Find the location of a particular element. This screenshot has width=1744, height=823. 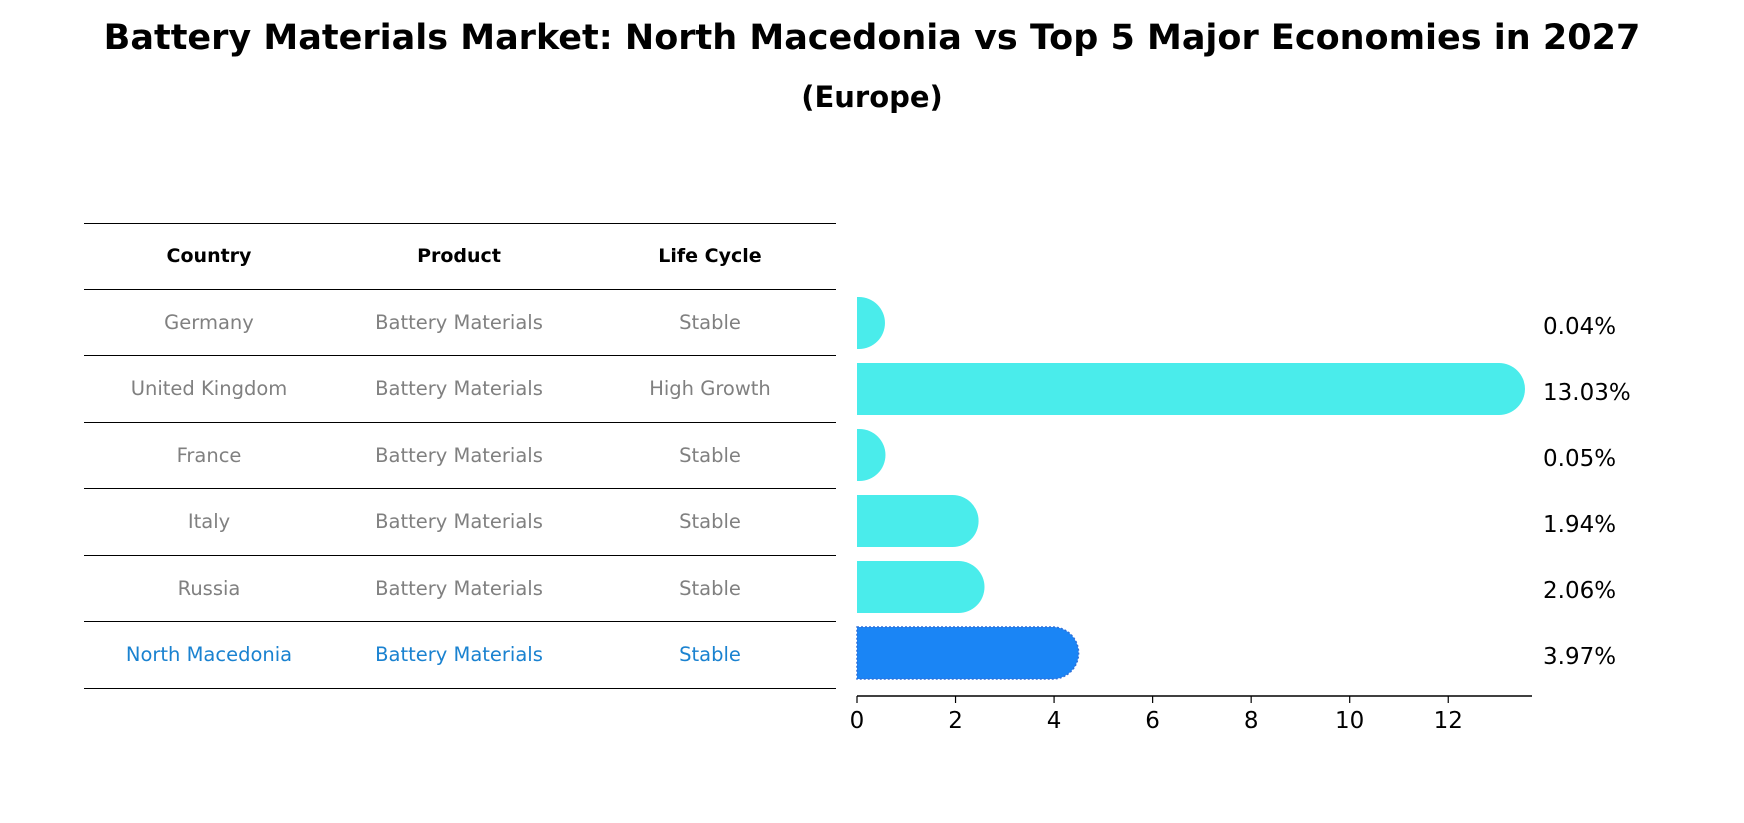

bar-north-macedonia is located at coordinates (968, 653).